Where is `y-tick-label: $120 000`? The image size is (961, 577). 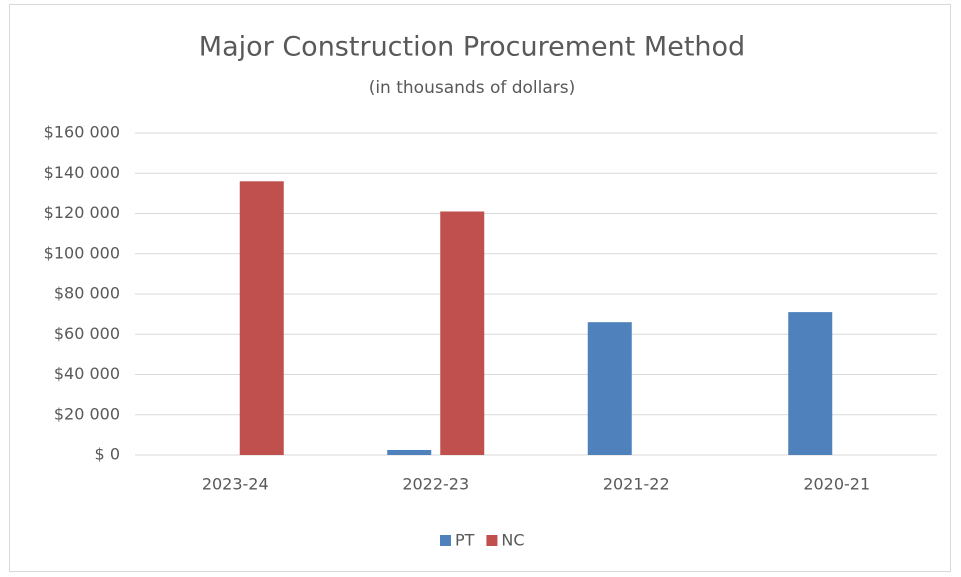
y-tick-label: $120 000 is located at coordinates (82, 212).